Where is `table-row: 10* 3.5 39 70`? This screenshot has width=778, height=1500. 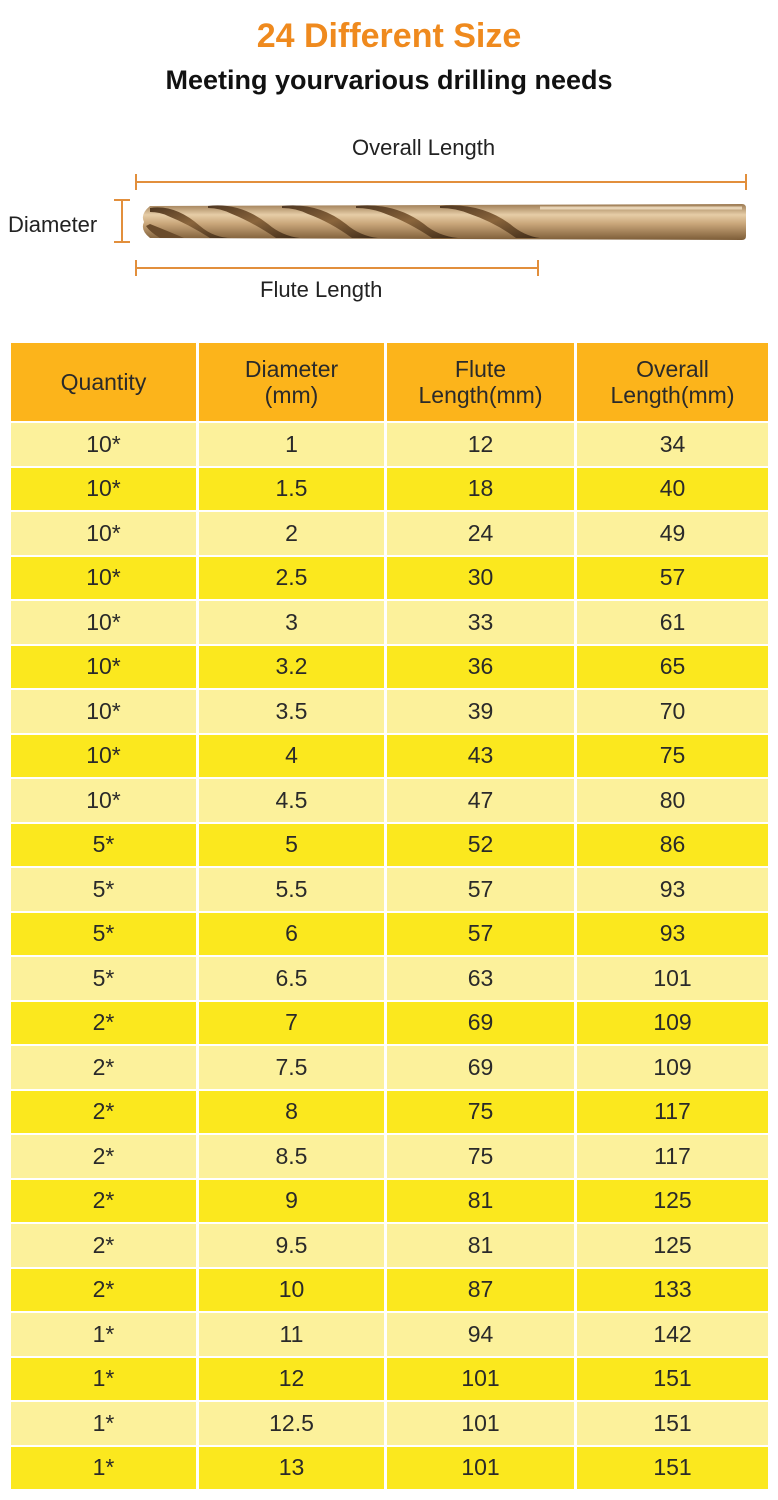 table-row: 10* 3.5 39 70 is located at coordinates (389, 712).